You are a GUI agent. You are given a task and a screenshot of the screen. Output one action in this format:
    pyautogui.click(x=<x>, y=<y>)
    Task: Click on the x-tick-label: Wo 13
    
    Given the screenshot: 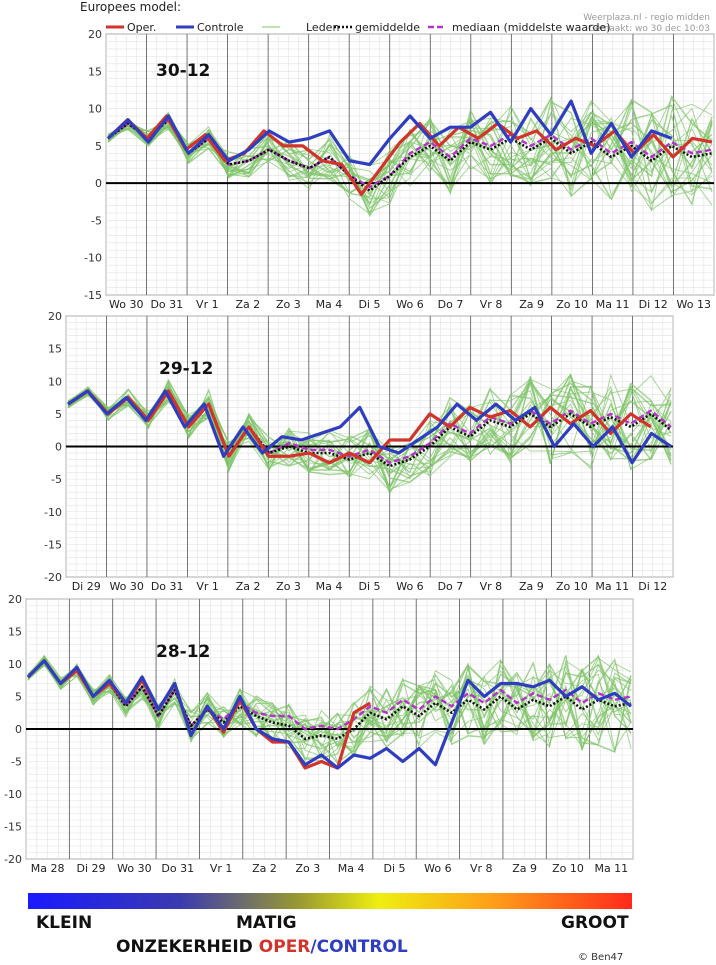 What is the action you would take?
    pyautogui.click(x=693, y=304)
    